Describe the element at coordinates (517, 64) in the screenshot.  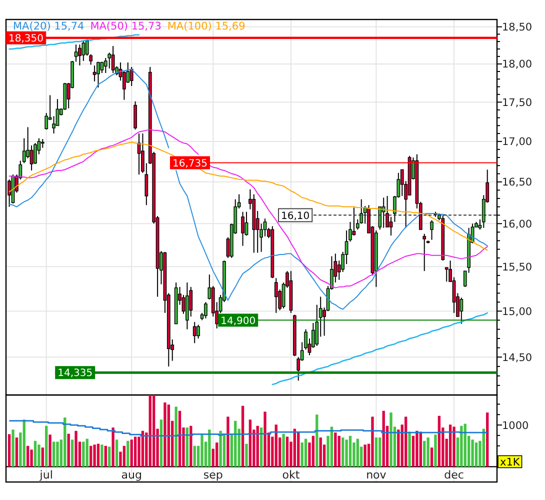
I see `y-tick-label: 18,00` at that location.